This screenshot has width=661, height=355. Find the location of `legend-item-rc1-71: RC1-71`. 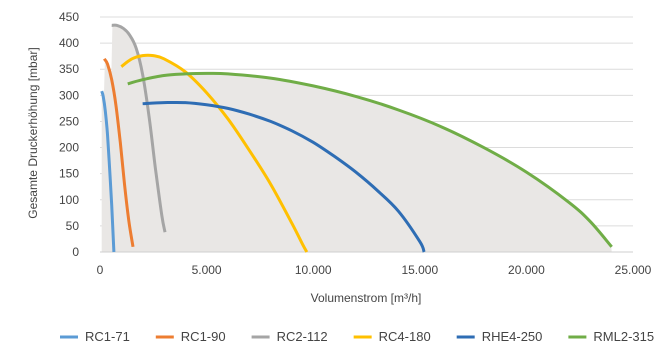

legend-item-rc1-71: RC1-71 is located at coordinates (95, 336).